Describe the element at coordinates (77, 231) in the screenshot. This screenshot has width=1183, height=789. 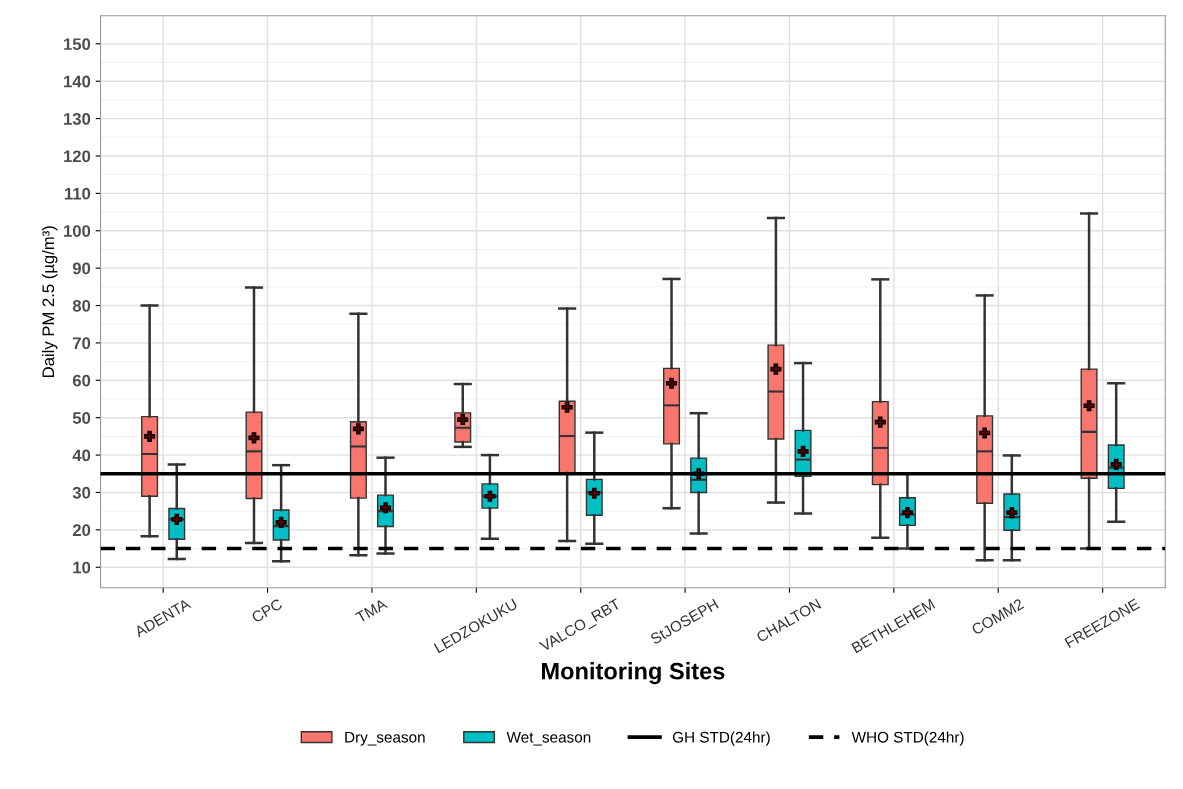
I see `y-tick-label: 100` at that location.